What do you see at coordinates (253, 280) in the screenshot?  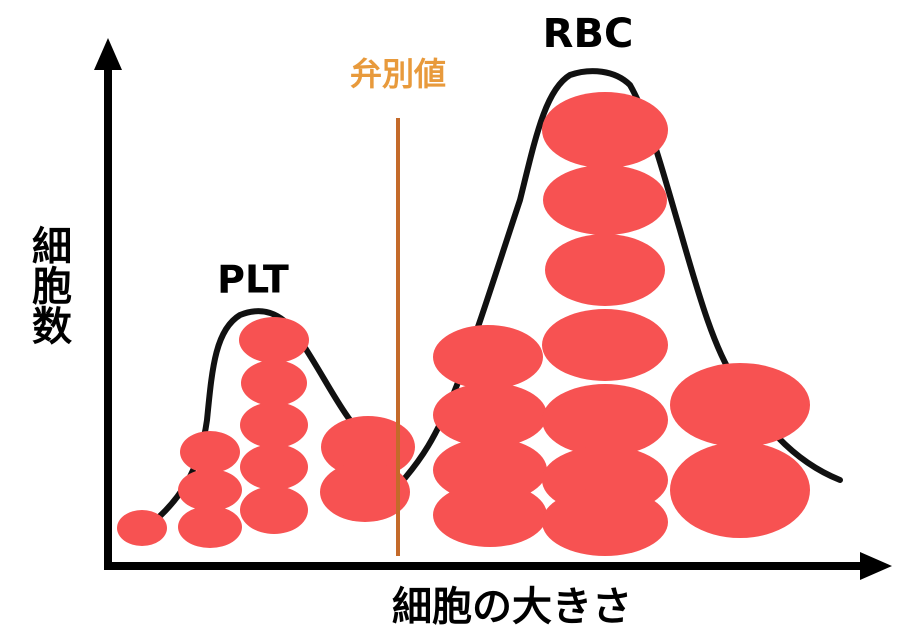 I see `plt-label: PLT` at bounding box center [253, 280].